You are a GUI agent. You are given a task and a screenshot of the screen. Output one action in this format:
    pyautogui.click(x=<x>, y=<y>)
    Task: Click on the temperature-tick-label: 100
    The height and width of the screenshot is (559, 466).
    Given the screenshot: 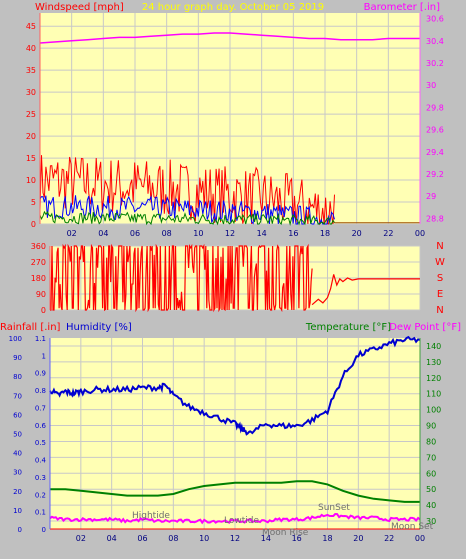 What is the action you would take?
    pyautogui.click(x=433, y=410)
    